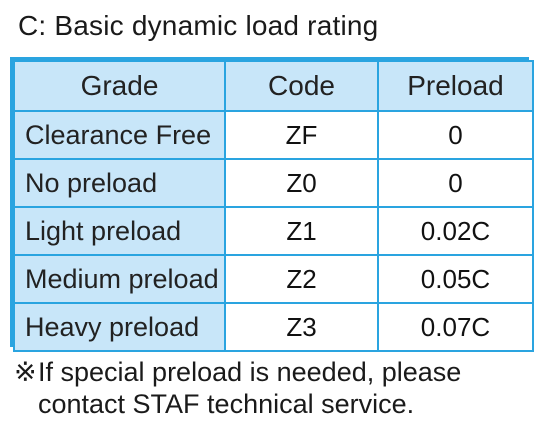 This screenshot has width=556, height=428. What do you see at coordinates (455, 231) in the screenshot?
I see `preload-cell: 0.02C` at bounding box center [455, 231].